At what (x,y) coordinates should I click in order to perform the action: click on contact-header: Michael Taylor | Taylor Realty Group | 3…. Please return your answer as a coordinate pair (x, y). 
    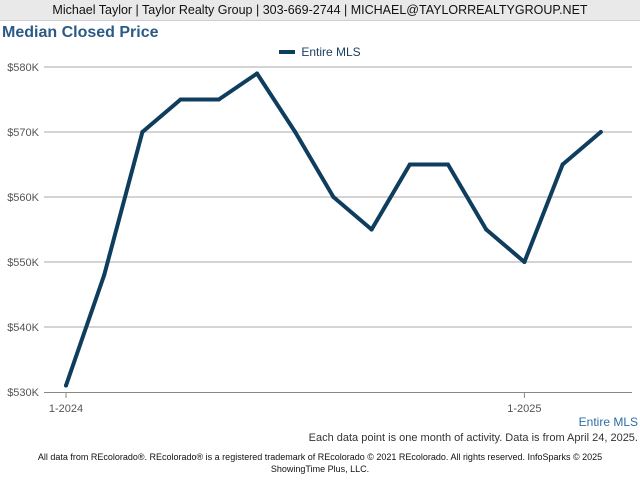
    Looking at the image, I should click on (320, 10).